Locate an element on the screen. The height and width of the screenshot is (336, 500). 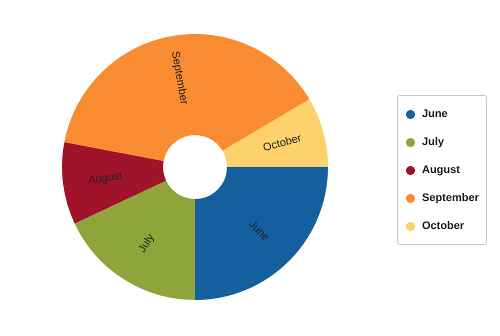
legend-label: August is located at coordinates (441, 170).